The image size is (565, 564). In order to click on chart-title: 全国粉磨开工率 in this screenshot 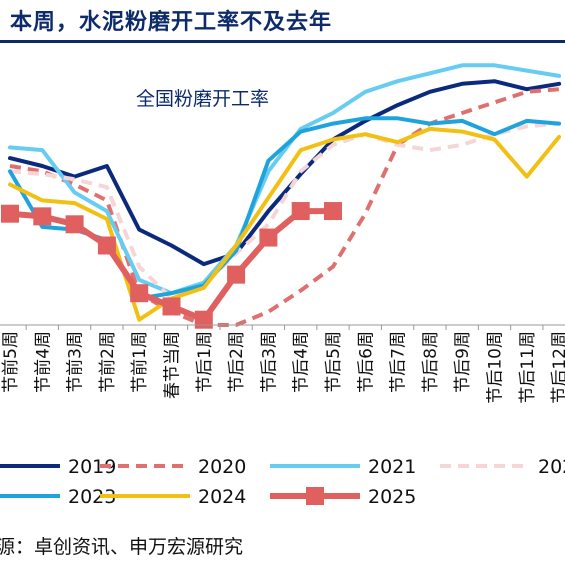, I will do `click(202, 99)`.